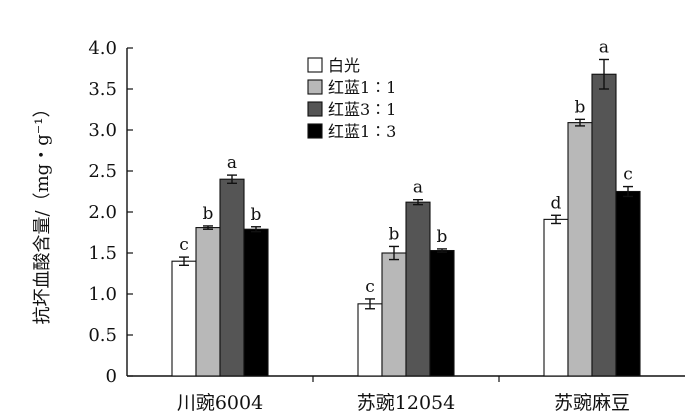 Image resolution: width=700 pixels, height=420 pixels. I want to click on y-axis-label: 抗坏血酸含量/（mg・g⁻¹）, so click(42, 212).